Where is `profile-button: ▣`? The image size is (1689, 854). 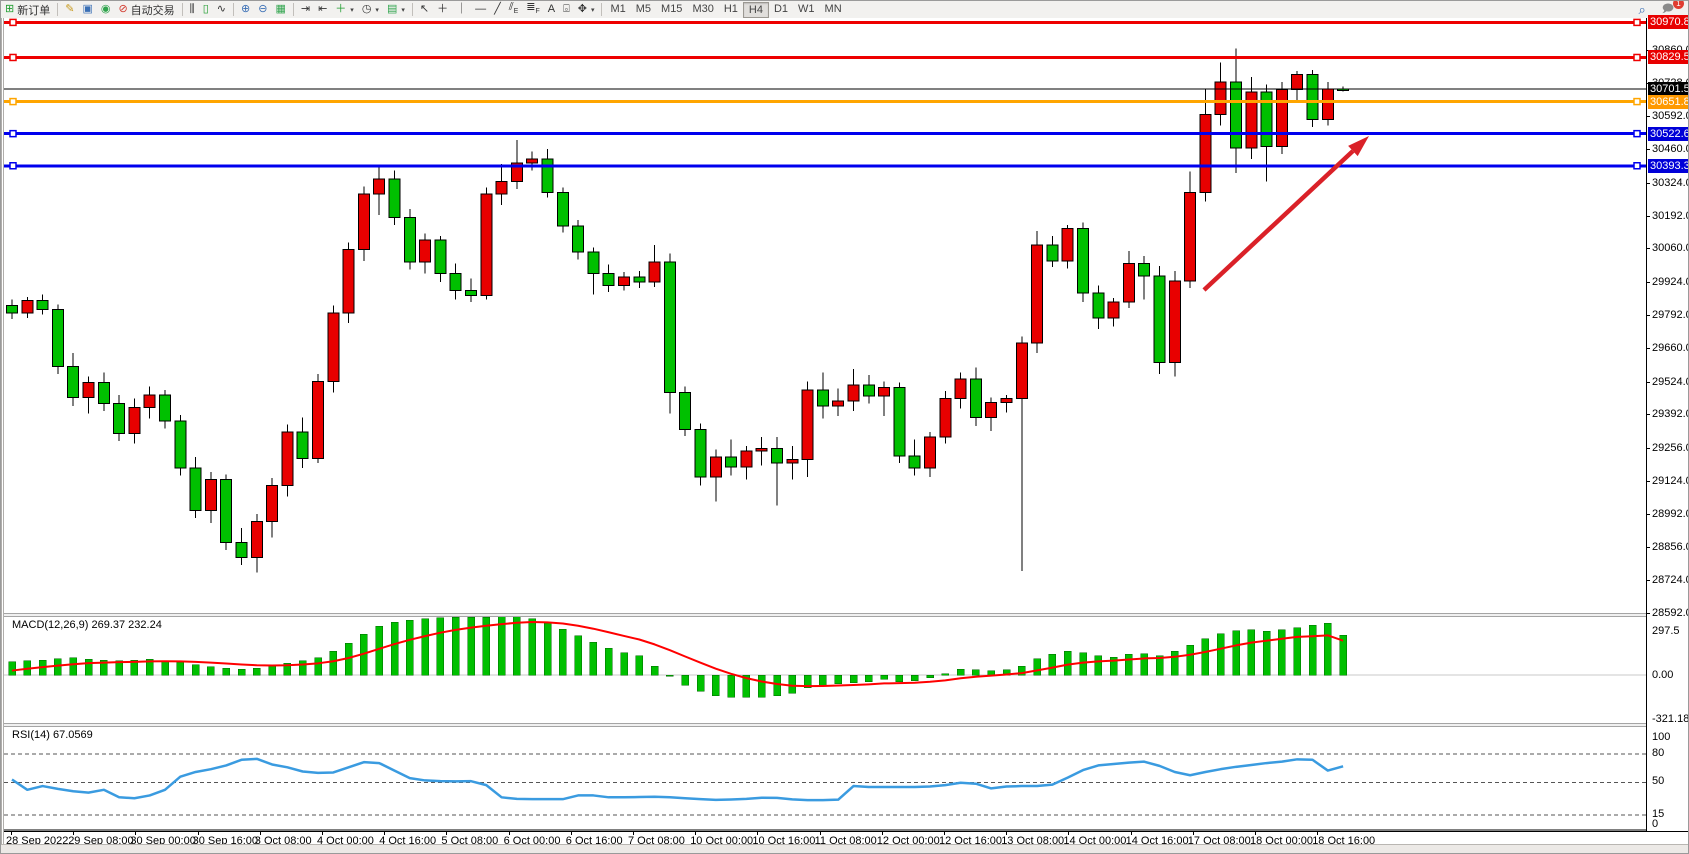 profile-button: ▣ is located at coordinates (87, 9).